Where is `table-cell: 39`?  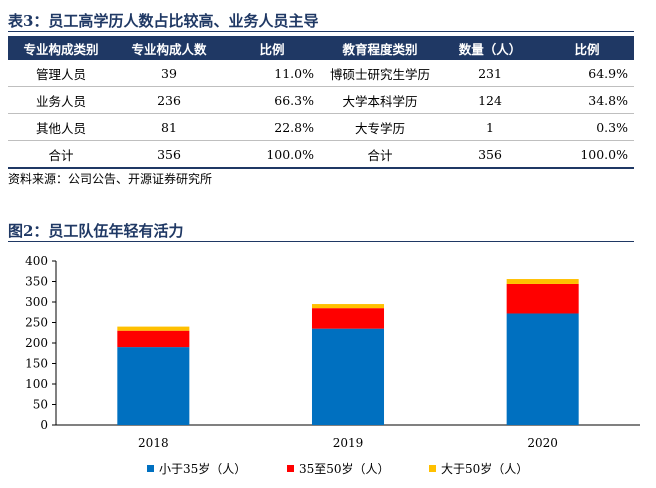 table-cell: 39 is located at coordinates (169, 73).